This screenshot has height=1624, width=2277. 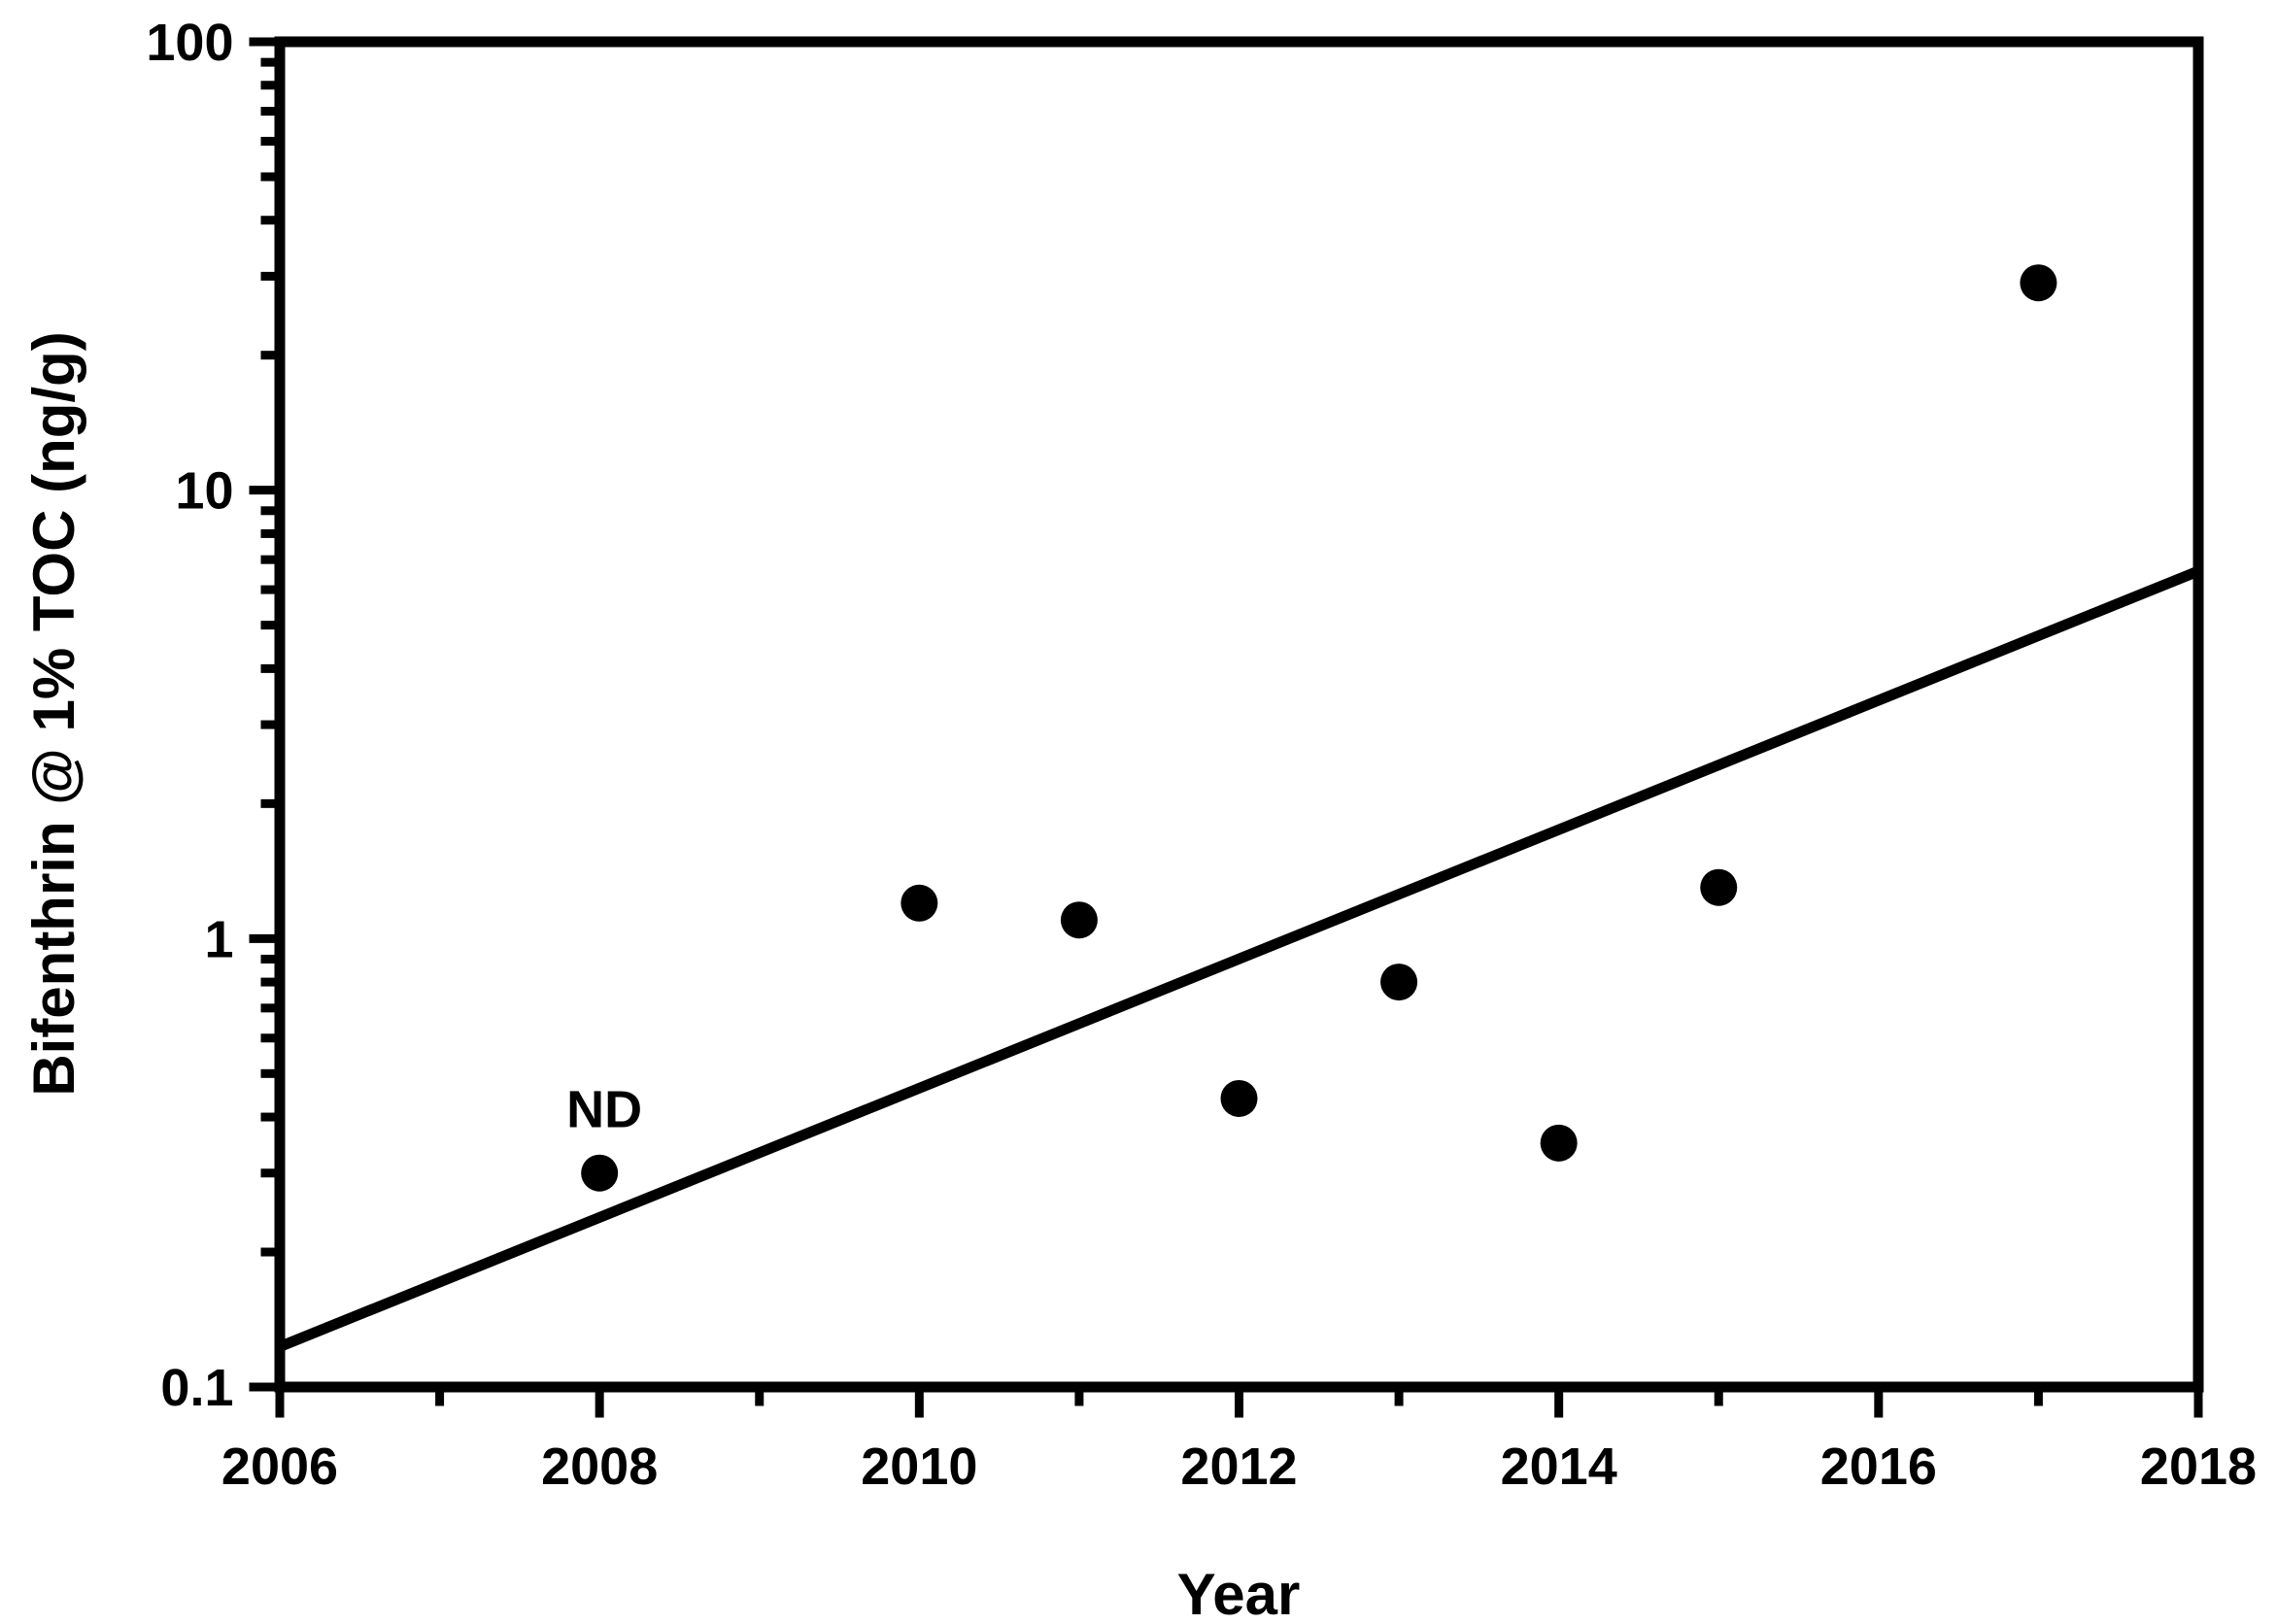 I want to click on y-tick-label: 1, so click(x=218, y=939).